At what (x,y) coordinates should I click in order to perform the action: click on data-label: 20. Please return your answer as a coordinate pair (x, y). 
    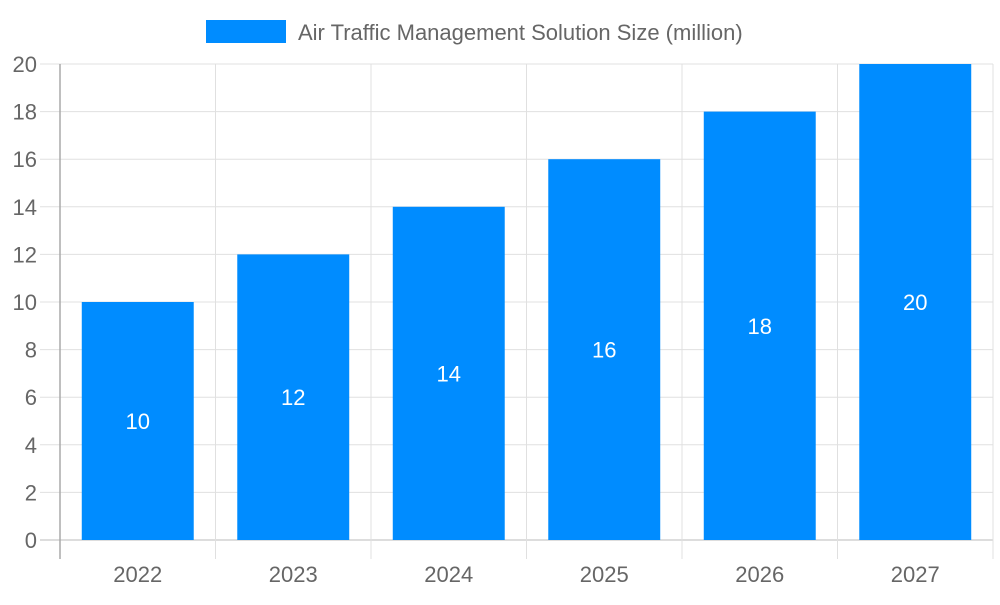
    Looking at the image, I should click on (915, 302).